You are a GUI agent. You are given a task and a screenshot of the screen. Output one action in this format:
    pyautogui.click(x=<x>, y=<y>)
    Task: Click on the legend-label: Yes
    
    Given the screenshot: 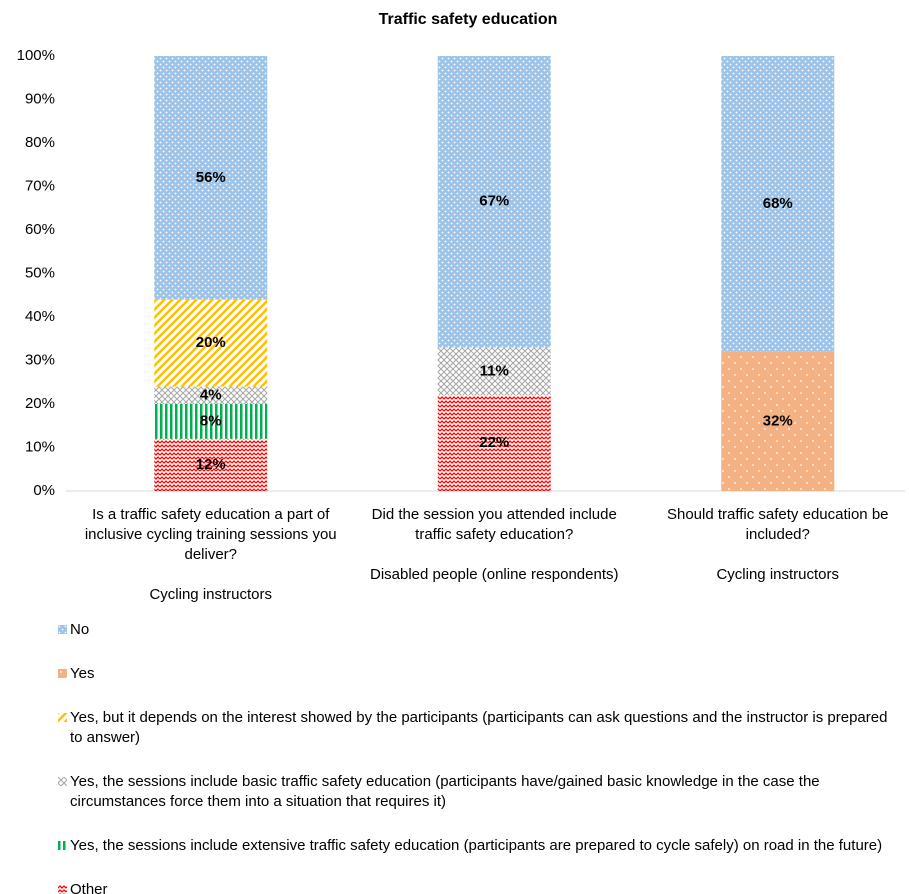 What is the action you would take?
    pyautogui.click(x=82, y=673)
    